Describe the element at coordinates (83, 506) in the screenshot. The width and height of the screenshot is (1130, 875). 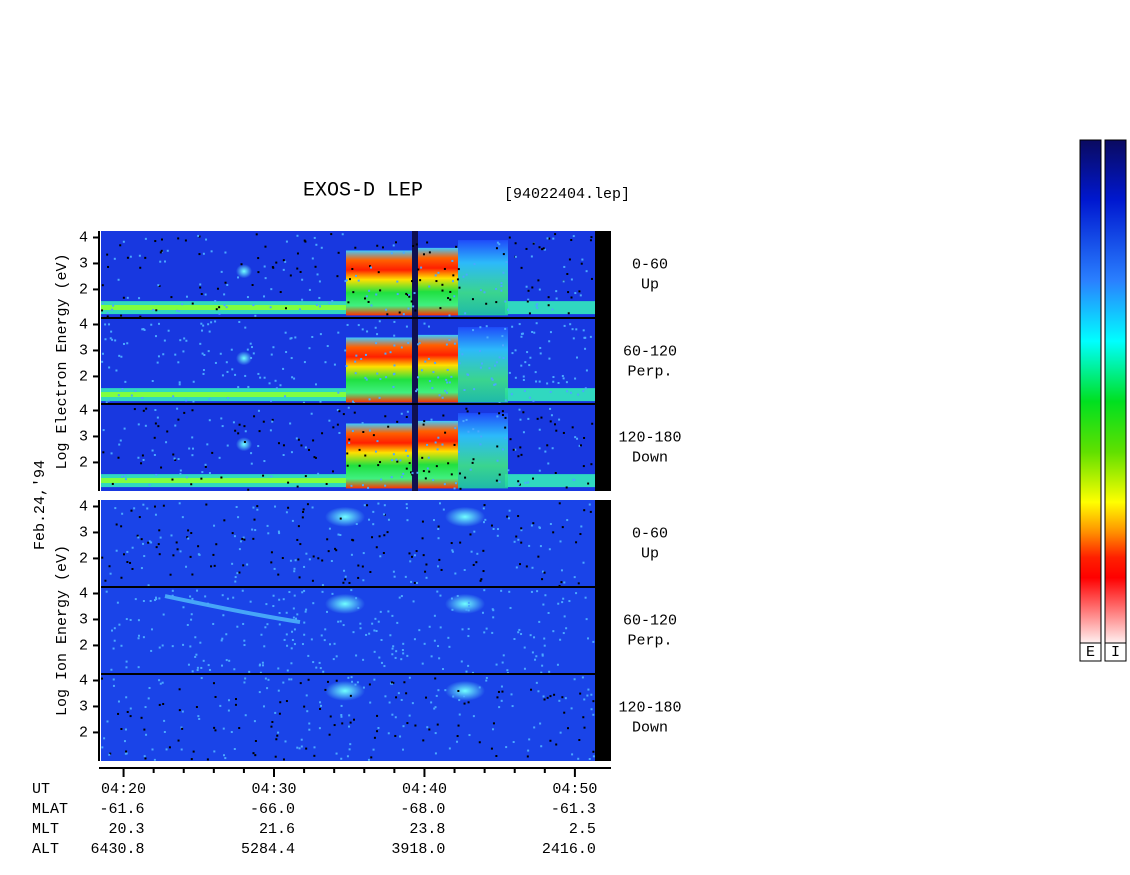
I see `y-tick-label: 4` at that location.